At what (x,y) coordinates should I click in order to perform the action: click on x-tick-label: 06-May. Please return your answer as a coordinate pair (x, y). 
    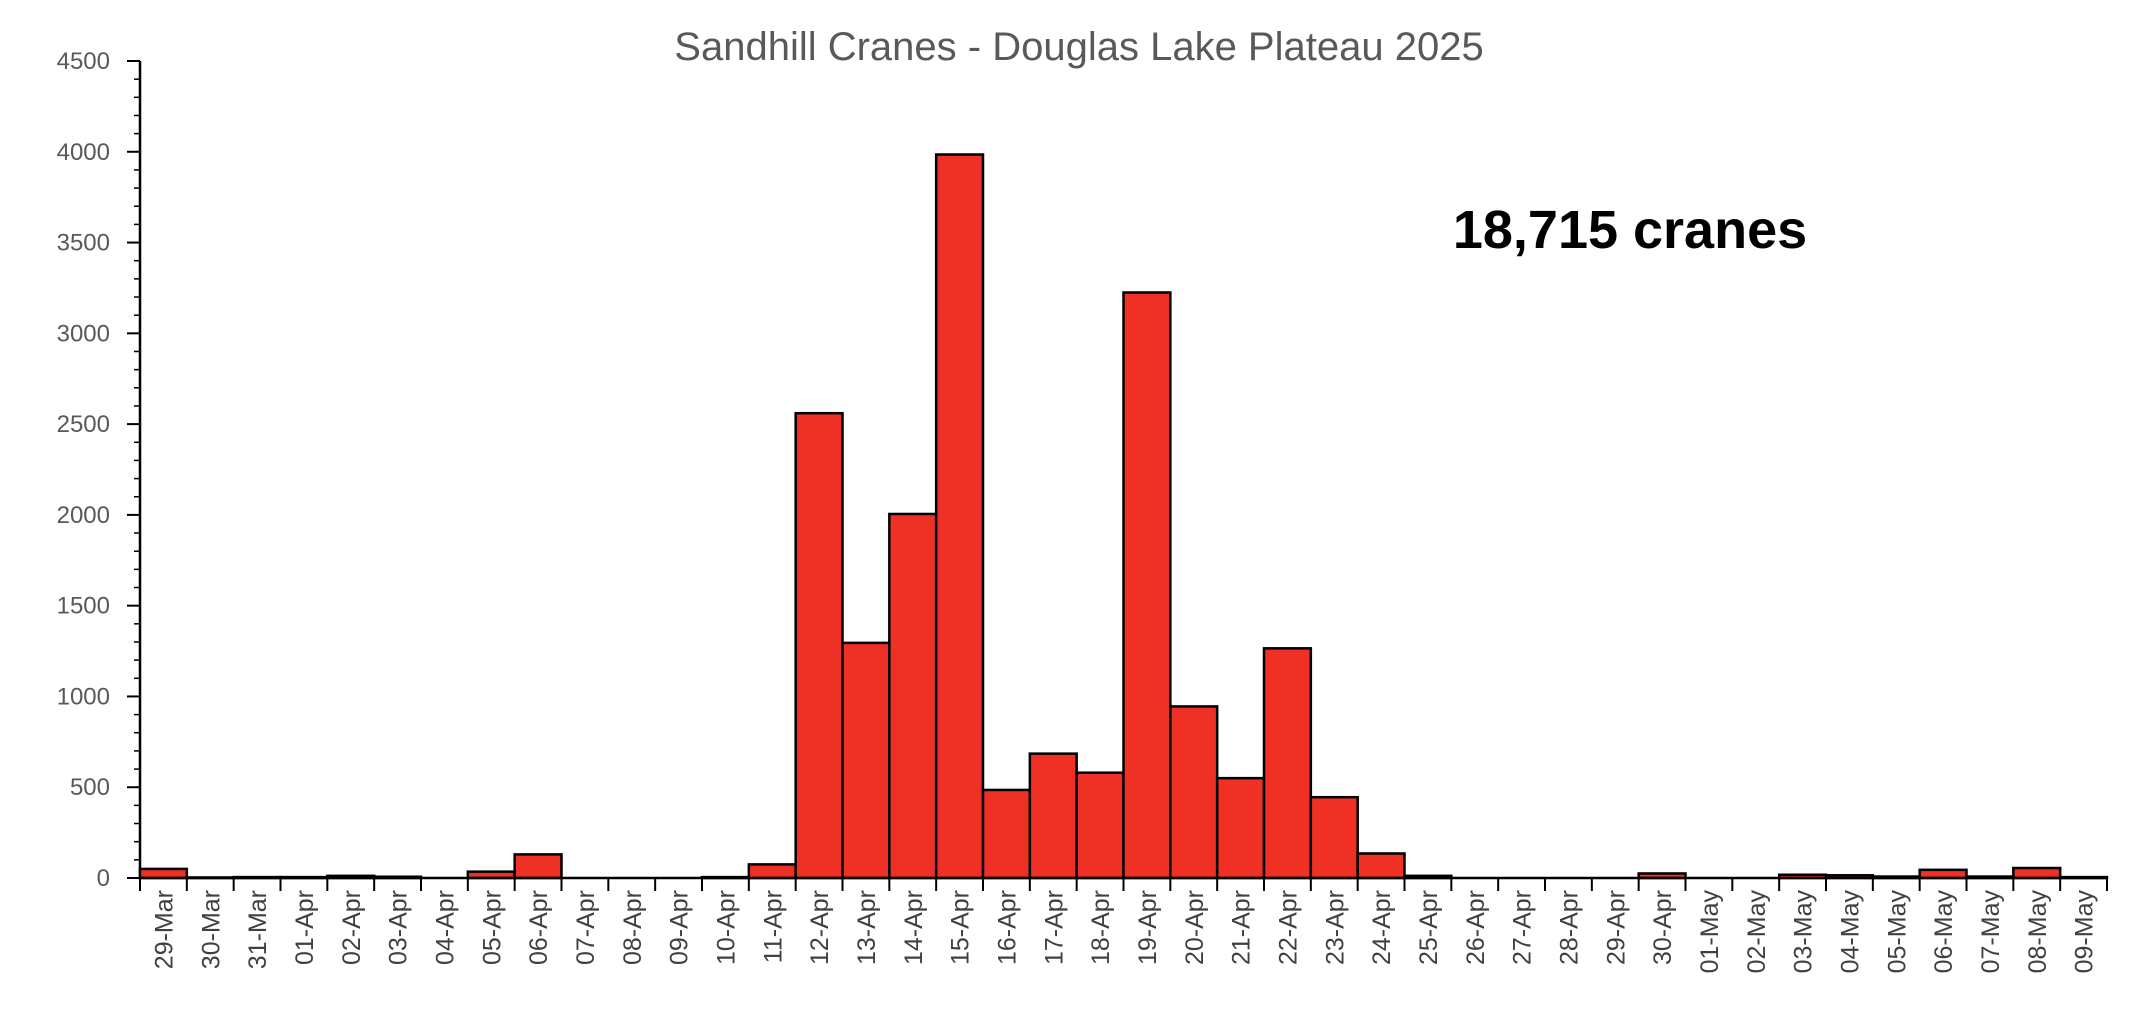
    Looking at the image, I should click on (1944, 932).